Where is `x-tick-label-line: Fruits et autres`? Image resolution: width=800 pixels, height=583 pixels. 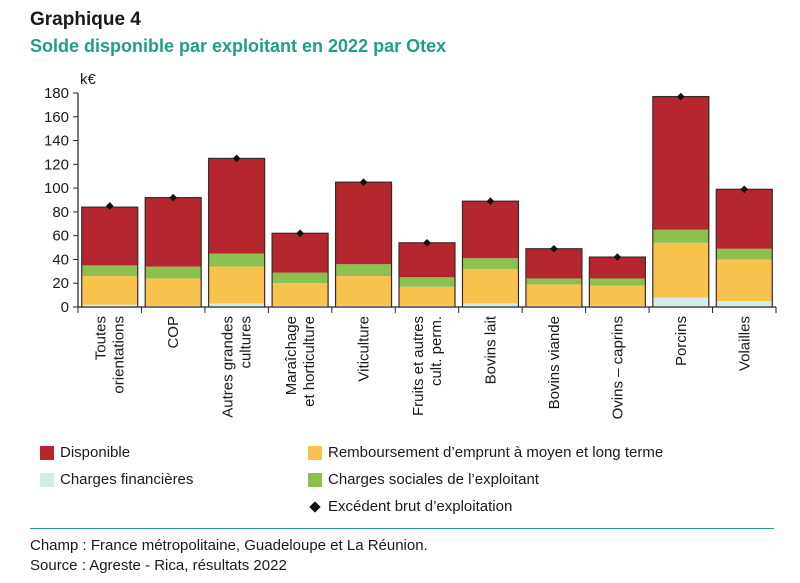
x-tick-label-line: Fruits et autres is located at coordinates (418, 366).